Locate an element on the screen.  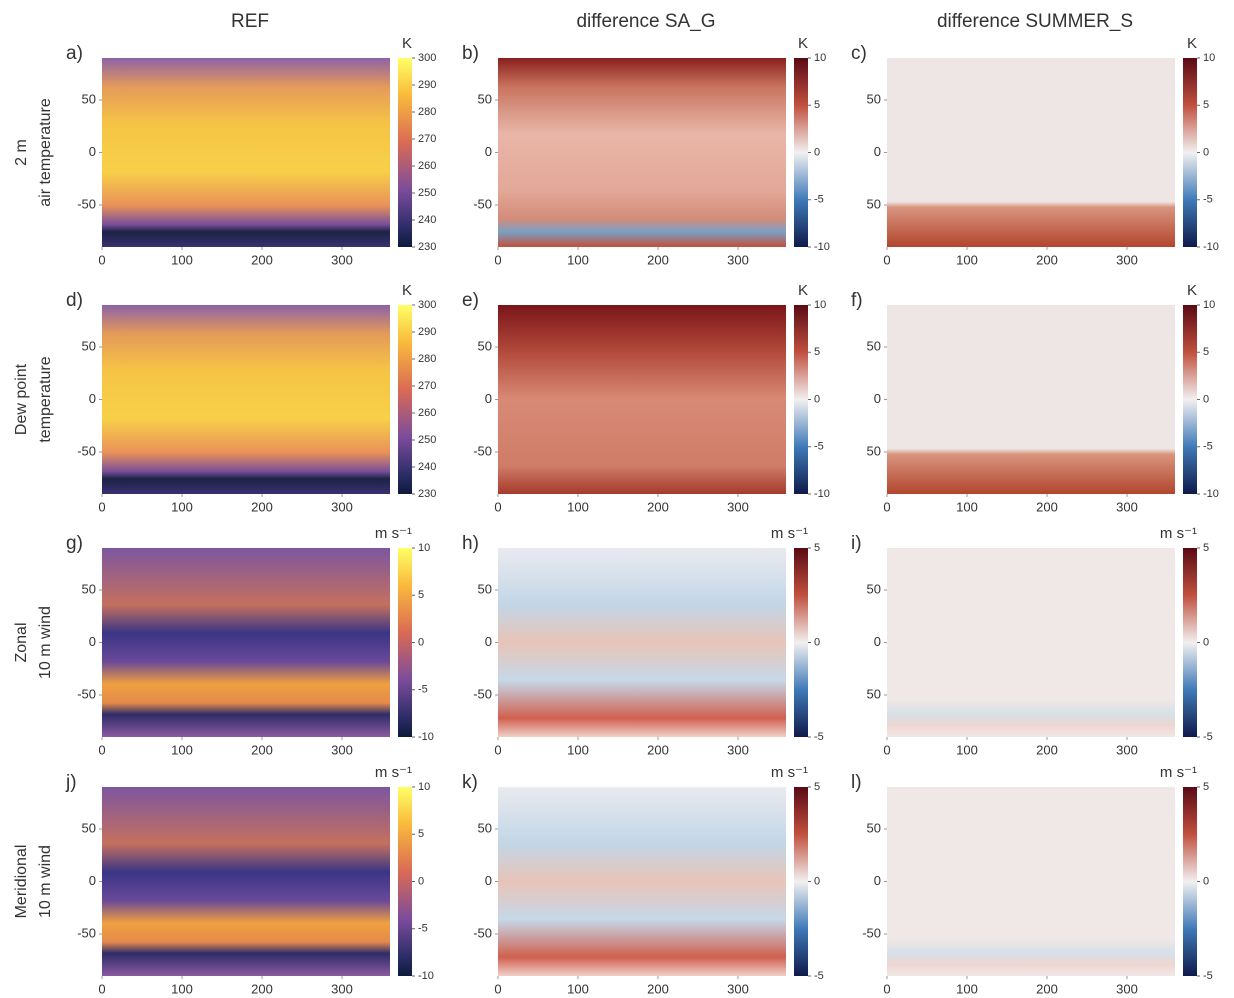
colorbar-tick-label: 250 is located at coordinates (427, 440).